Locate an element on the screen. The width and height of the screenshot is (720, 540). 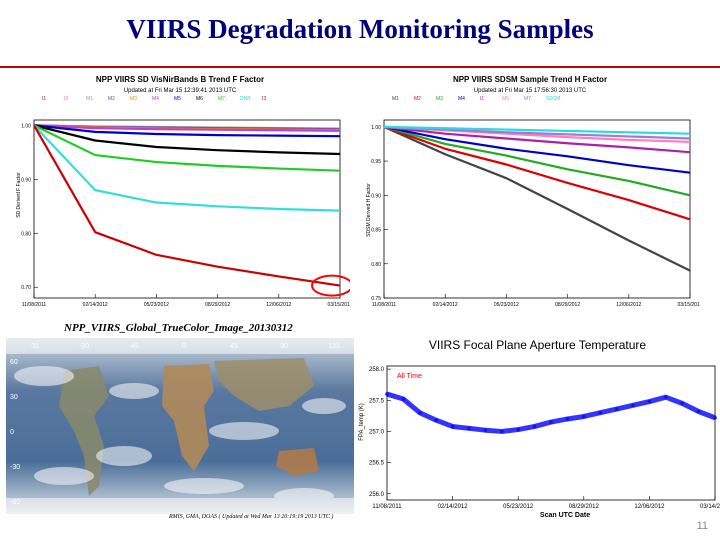
temp-xtick-label: 12/06/2012 is located at coordinates (649, 507).